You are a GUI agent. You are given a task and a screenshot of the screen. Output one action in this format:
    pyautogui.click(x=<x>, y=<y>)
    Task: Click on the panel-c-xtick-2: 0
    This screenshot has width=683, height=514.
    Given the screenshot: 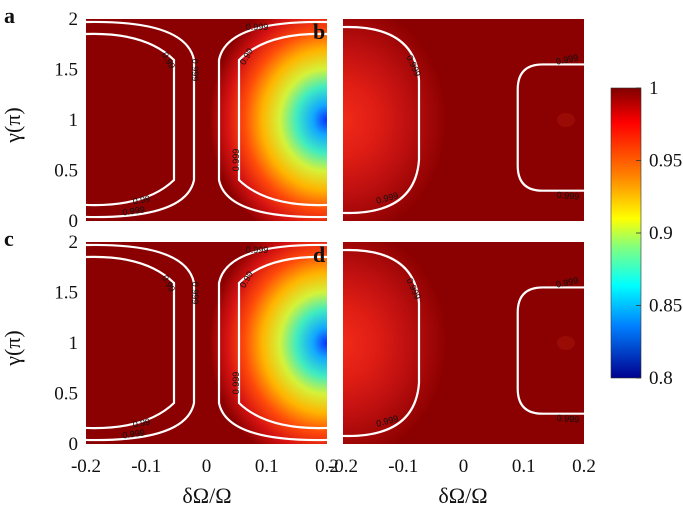 What is the action you would take?
    pyautogui.click(x=207, y=466)
    